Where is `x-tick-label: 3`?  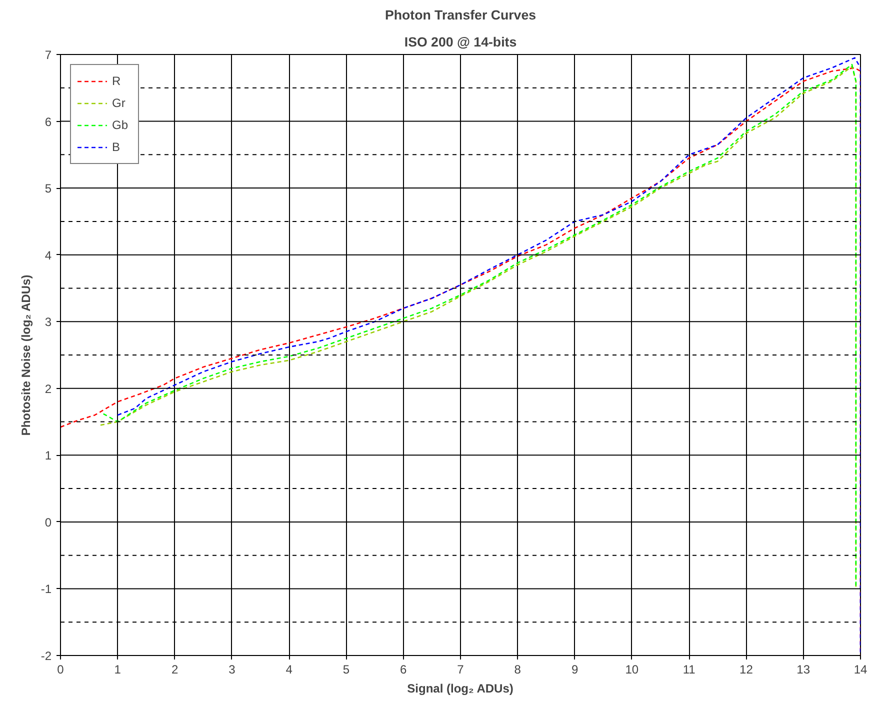 x-tick-label: 3 is located at coordinates (232, 669).